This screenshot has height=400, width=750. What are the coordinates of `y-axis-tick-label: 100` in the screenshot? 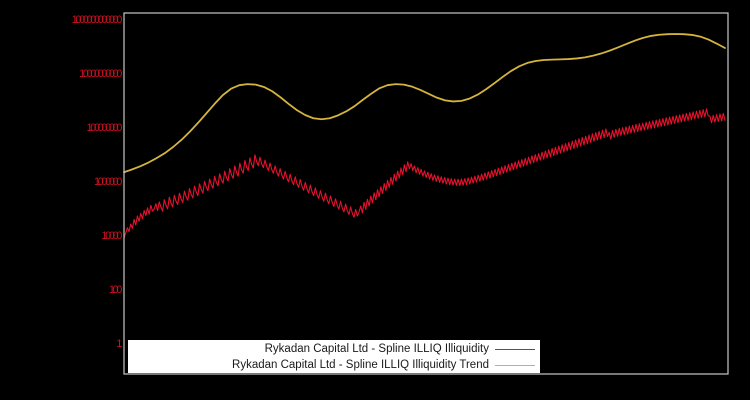 It's located at (115, 290).